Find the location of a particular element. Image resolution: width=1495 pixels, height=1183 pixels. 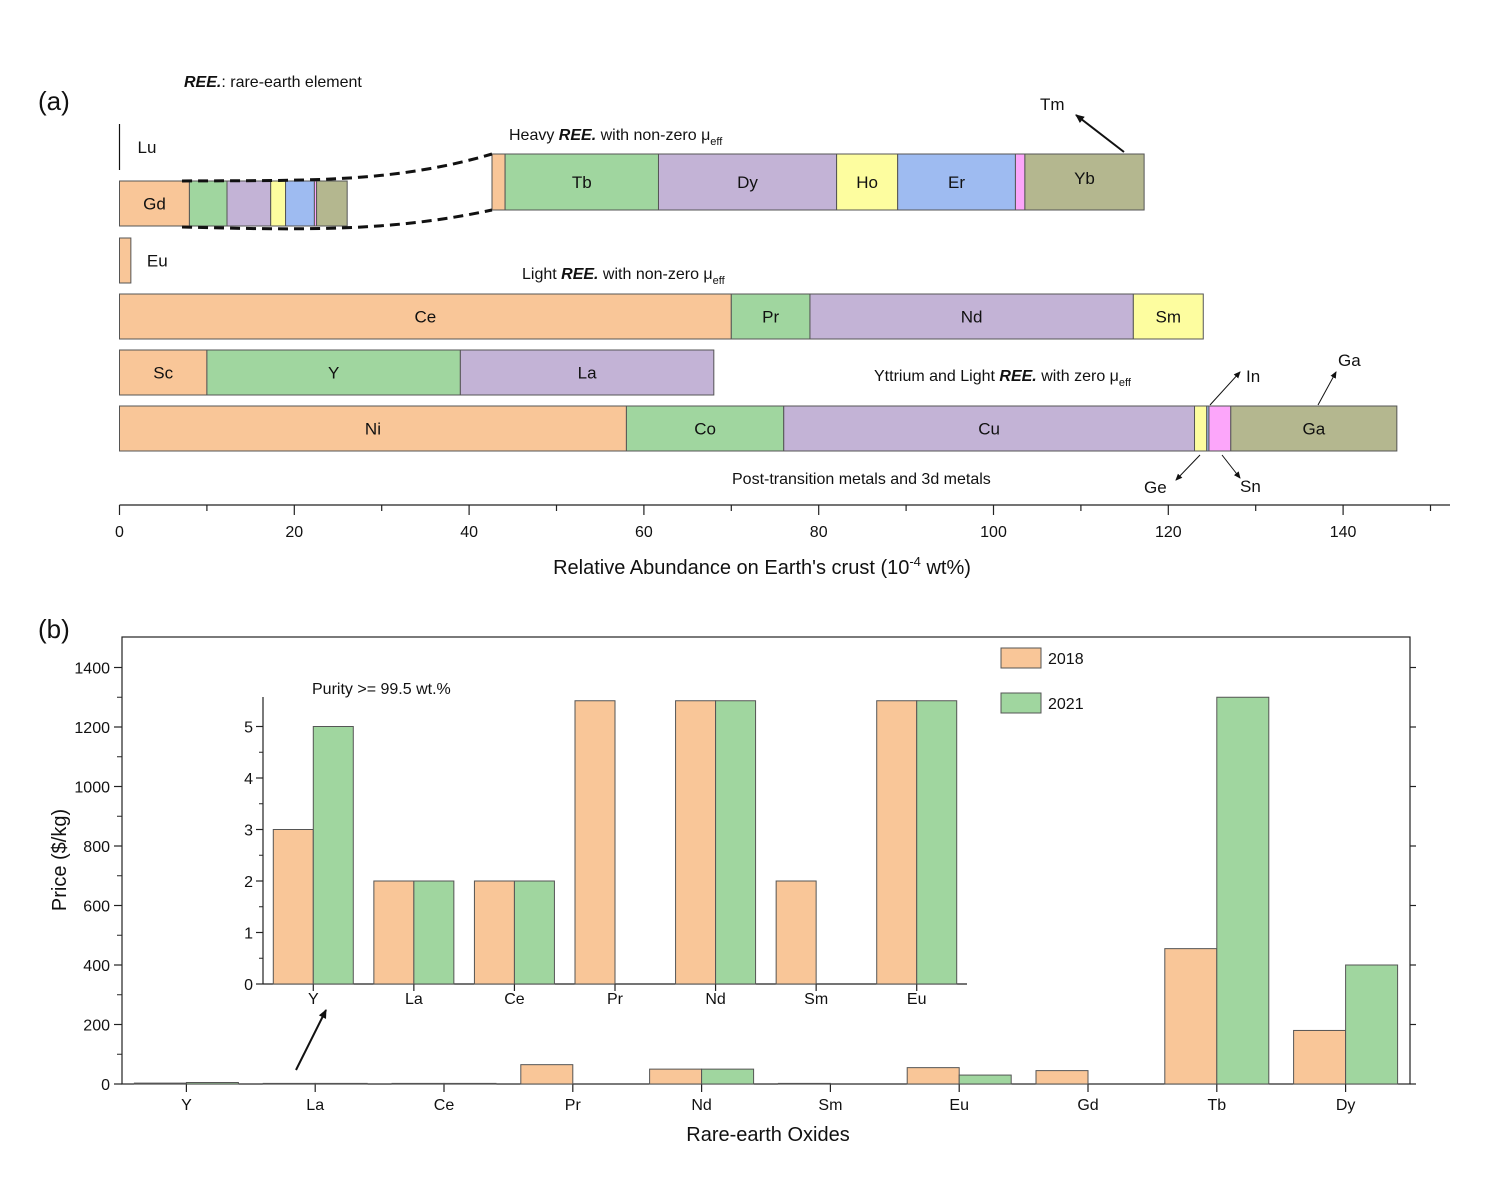

post-transition-label: Post-transition metals and 3d metals is located at coordinates (861, 479).